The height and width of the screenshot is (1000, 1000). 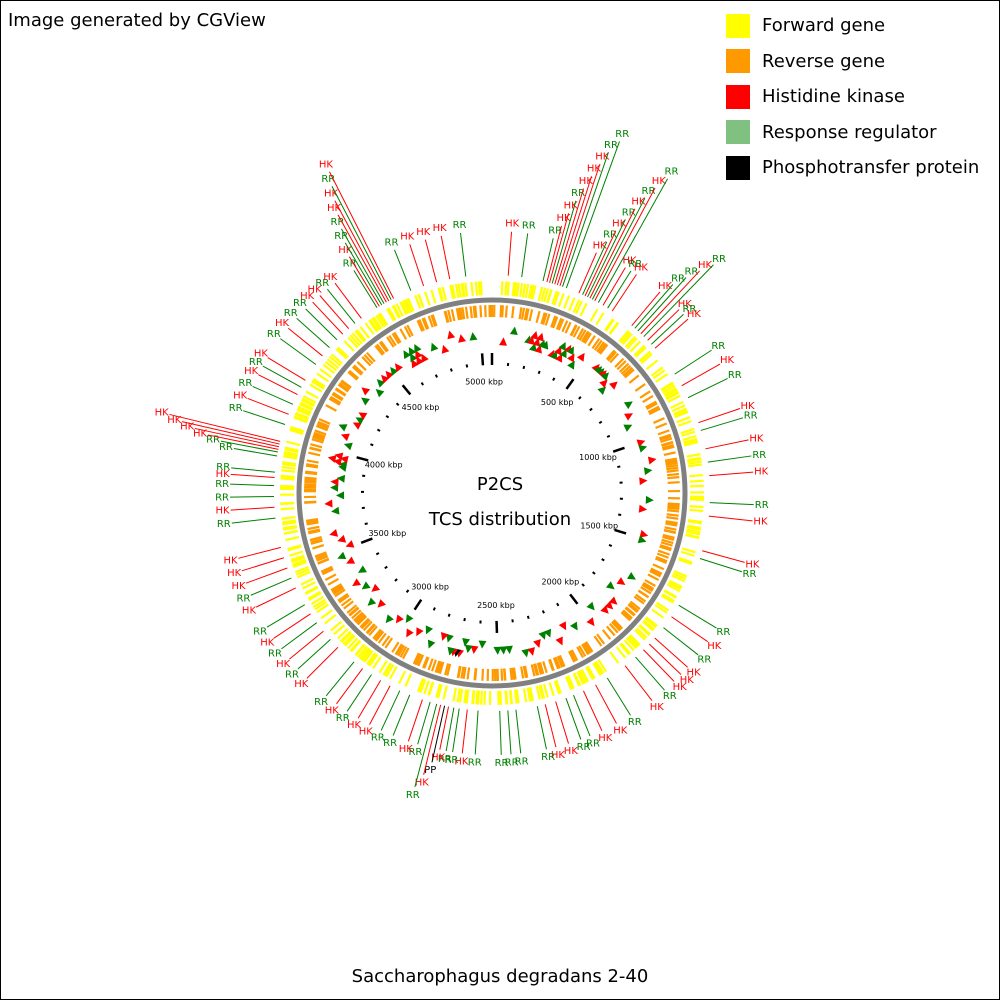 I want to click on ruler-label: 3000 kbp, so click(x=430, y=586).